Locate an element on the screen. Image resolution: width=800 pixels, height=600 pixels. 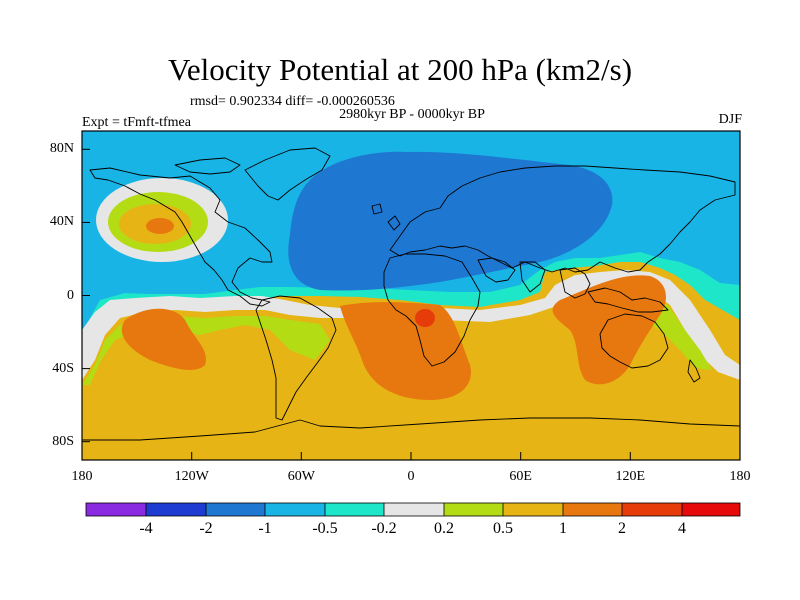
colorbar-label: 0.5 is located at coordinates (503, 528).